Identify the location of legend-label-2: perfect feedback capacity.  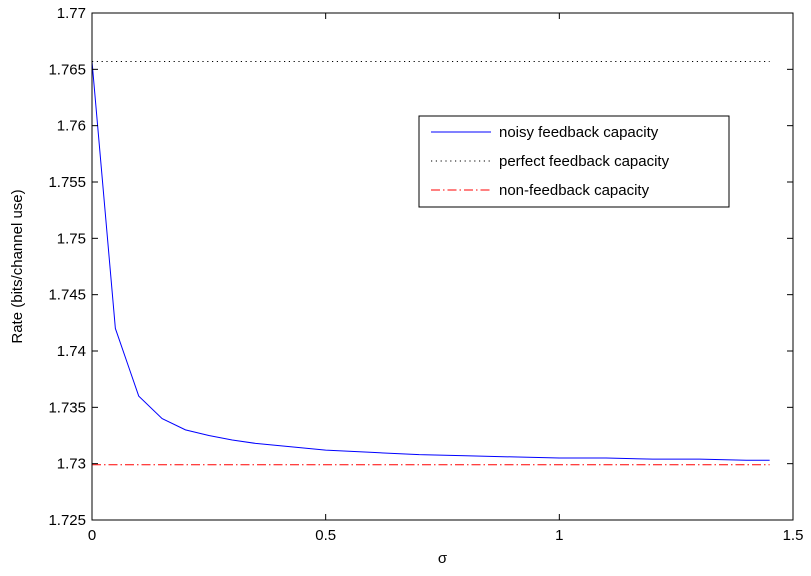
(584, 161).